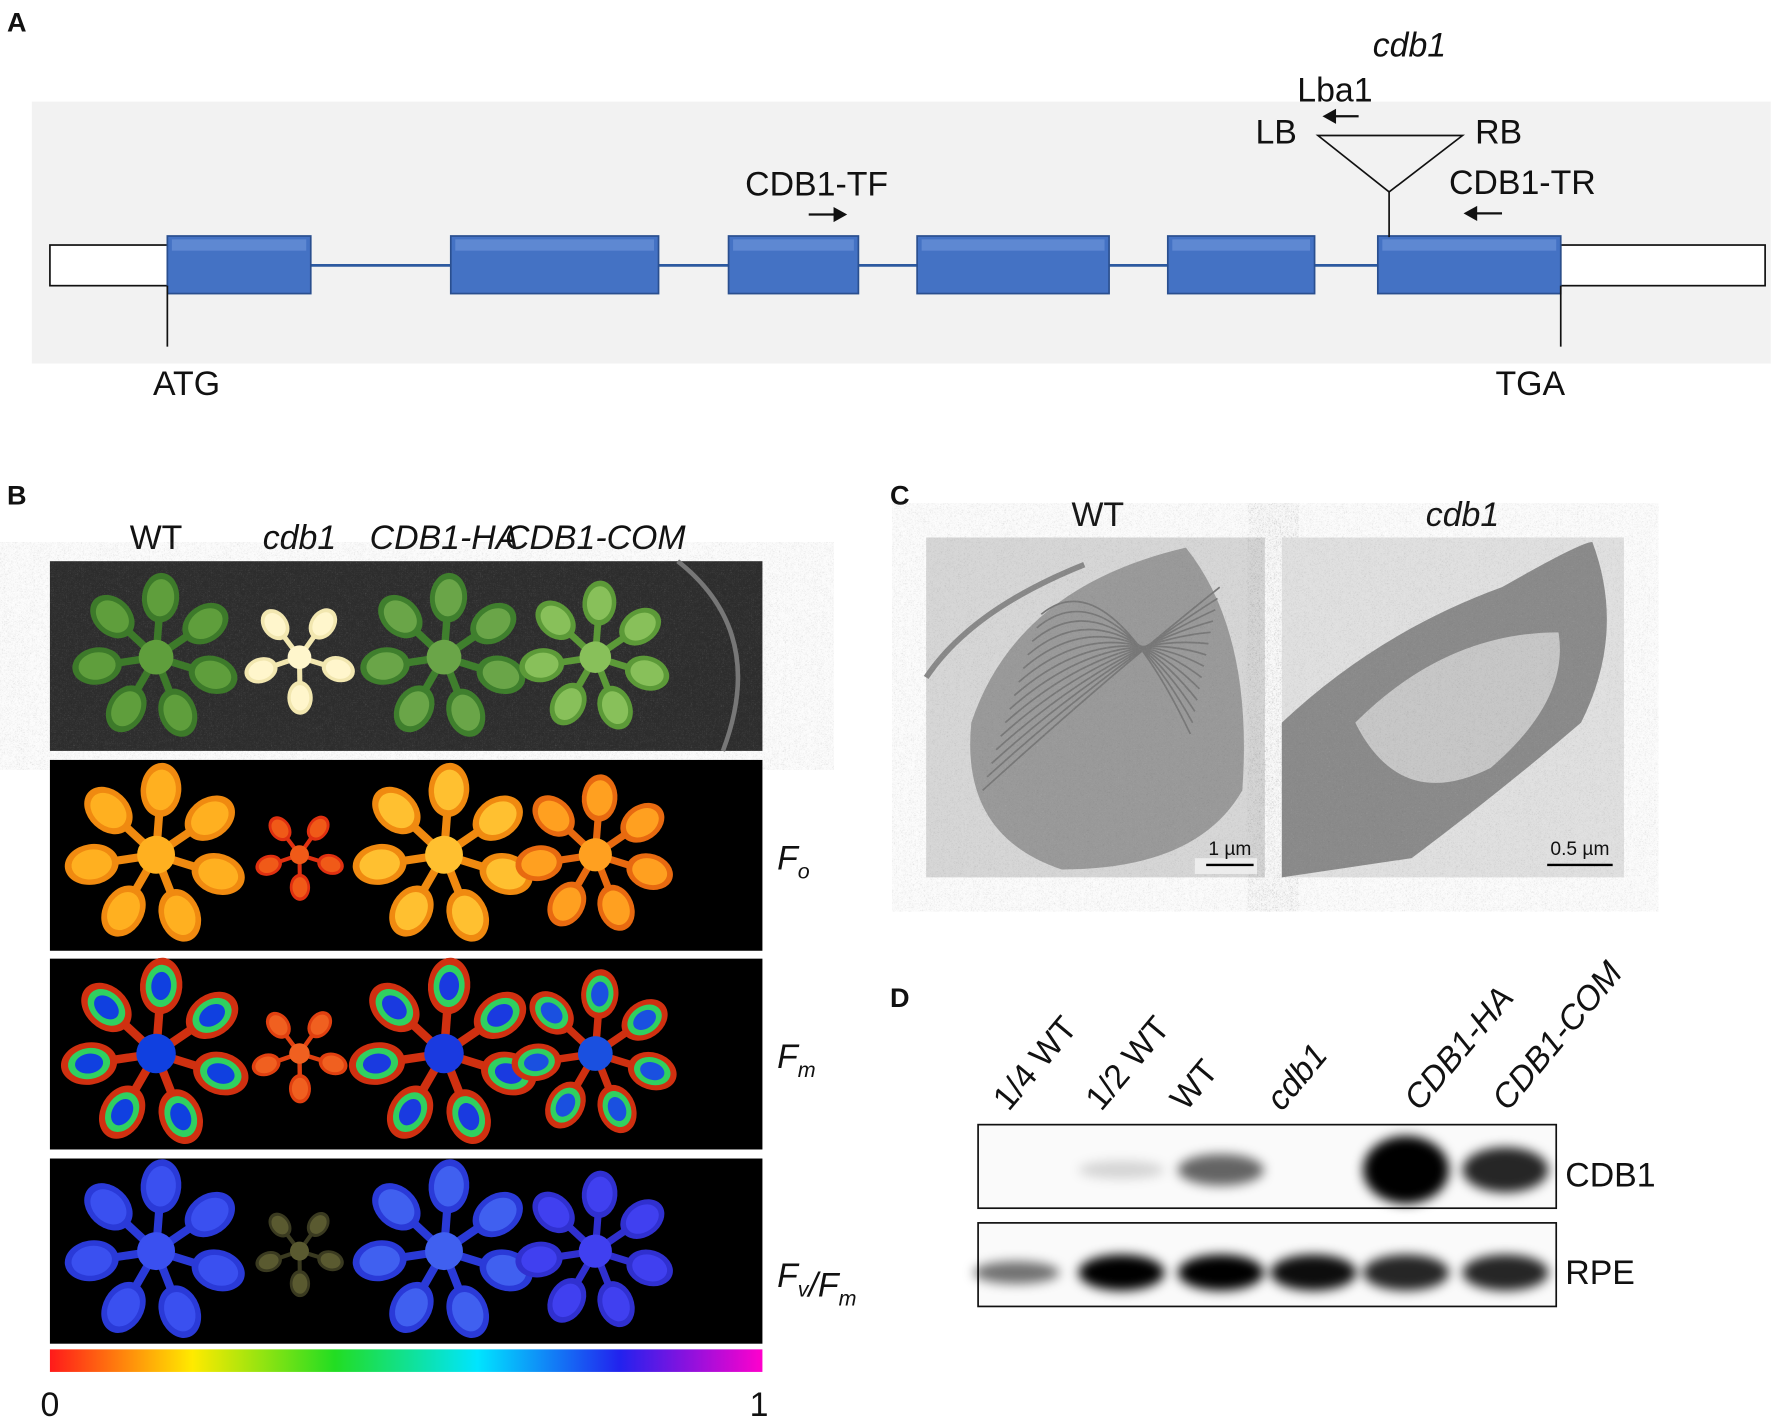 The width and height of the screenshot is (1771, 1425). I want to click on lane-label: cdb1, so click(1297, 1077).